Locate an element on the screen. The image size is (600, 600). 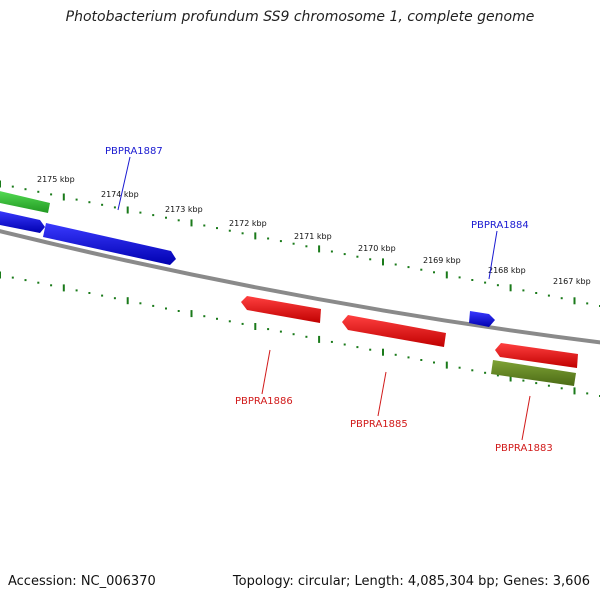
gene-label: PBPRA1884 is located at coordinates (500, 225).